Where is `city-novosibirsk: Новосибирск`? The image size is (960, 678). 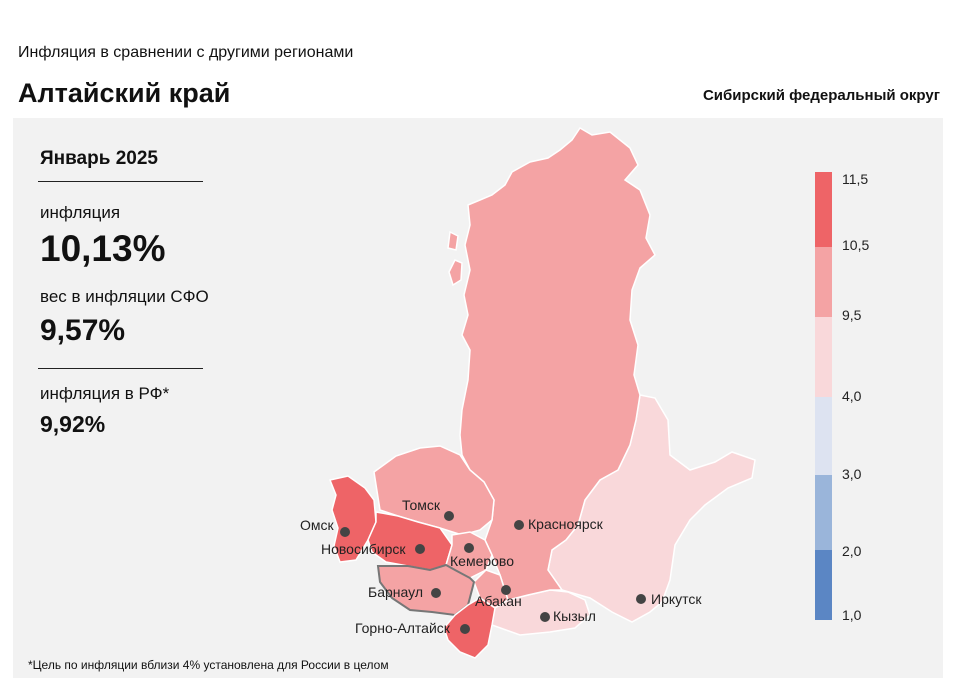 city-novosibirsk: Новосибирск is located at coordinates (373, 549).